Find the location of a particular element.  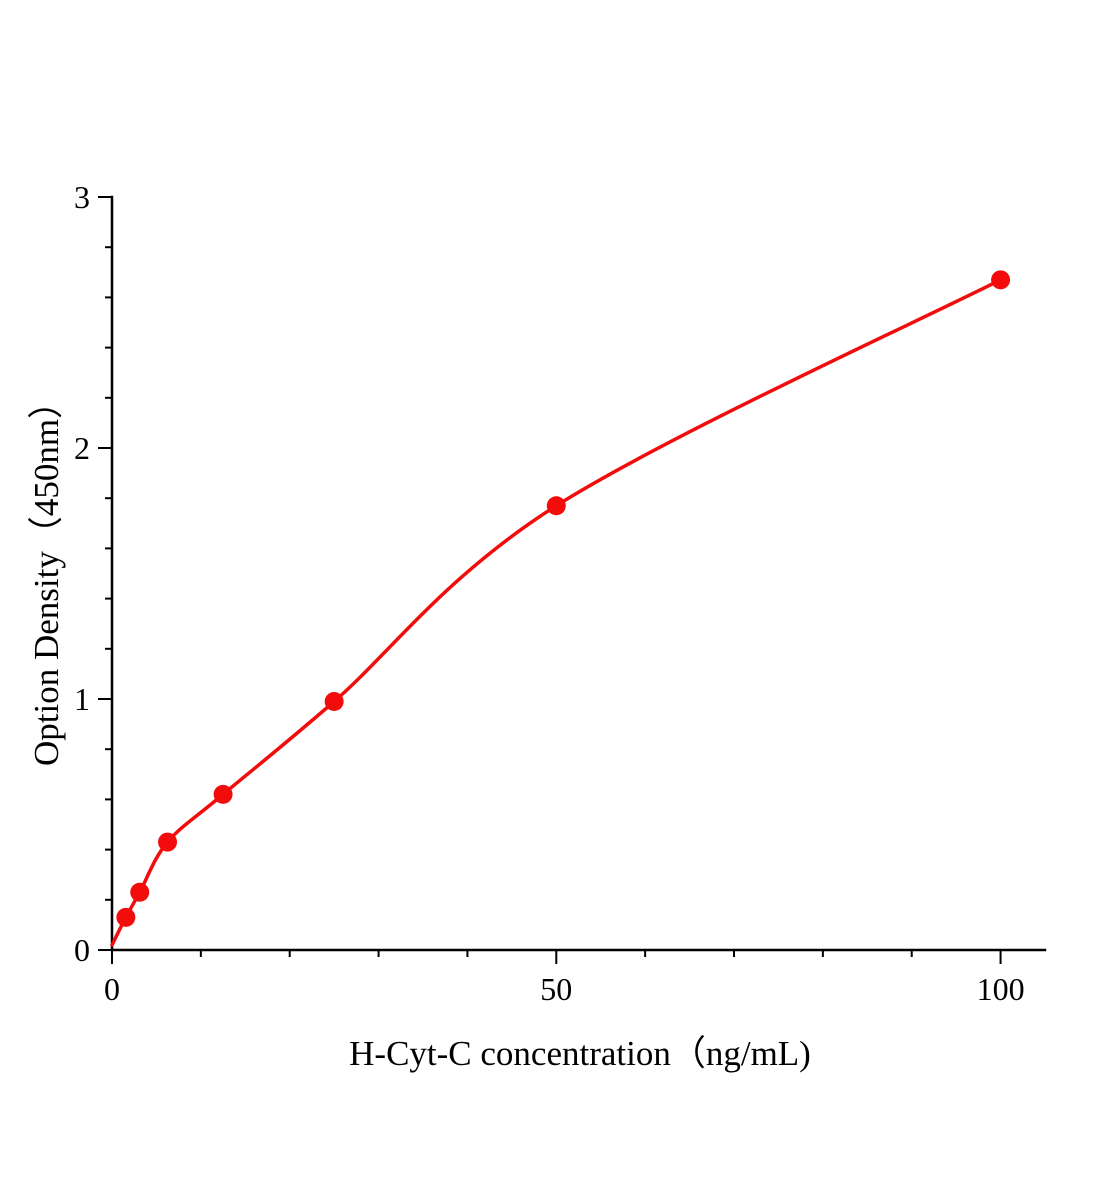

x-tick-label: 50 is located at coordinates (556, 989).